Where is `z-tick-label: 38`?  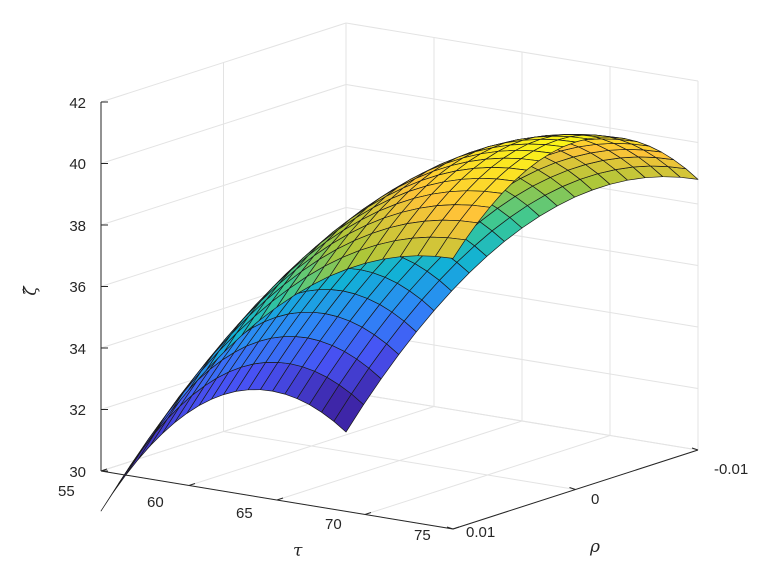
z-tick-label: 38 is located at coordinates (77, 226).